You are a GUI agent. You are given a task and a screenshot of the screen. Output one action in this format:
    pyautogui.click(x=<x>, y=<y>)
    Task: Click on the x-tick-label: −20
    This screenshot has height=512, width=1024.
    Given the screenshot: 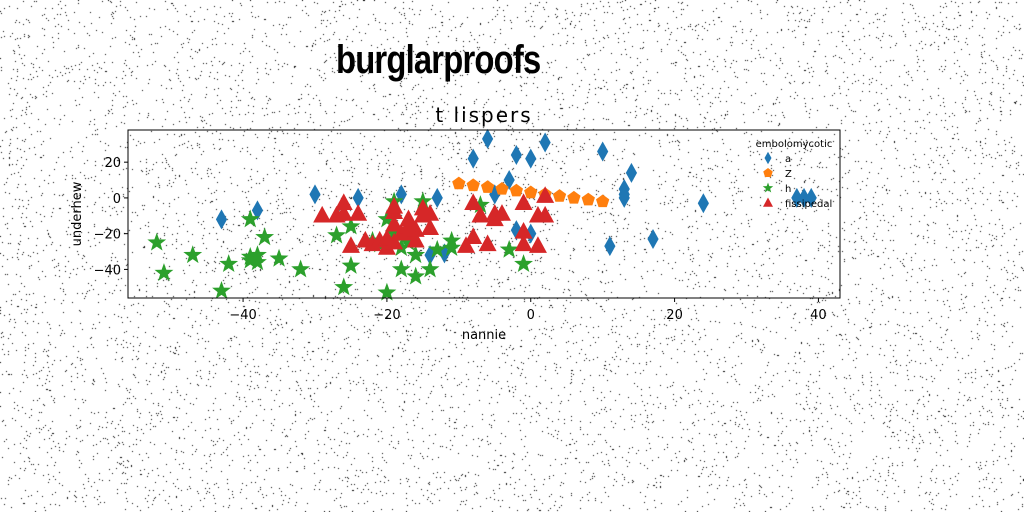 What is the action you would take?
    pyautogui.click(x=386, y=315)
    